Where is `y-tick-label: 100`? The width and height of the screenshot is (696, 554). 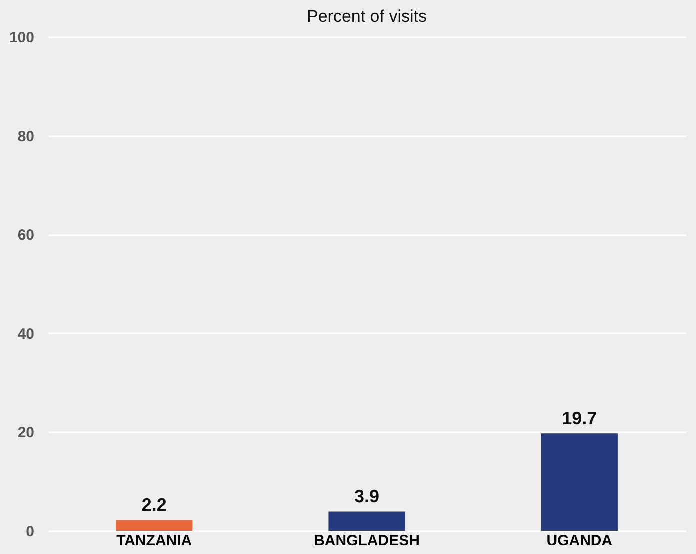 y-tick-label: 100 is located at coordinates (21, 38).